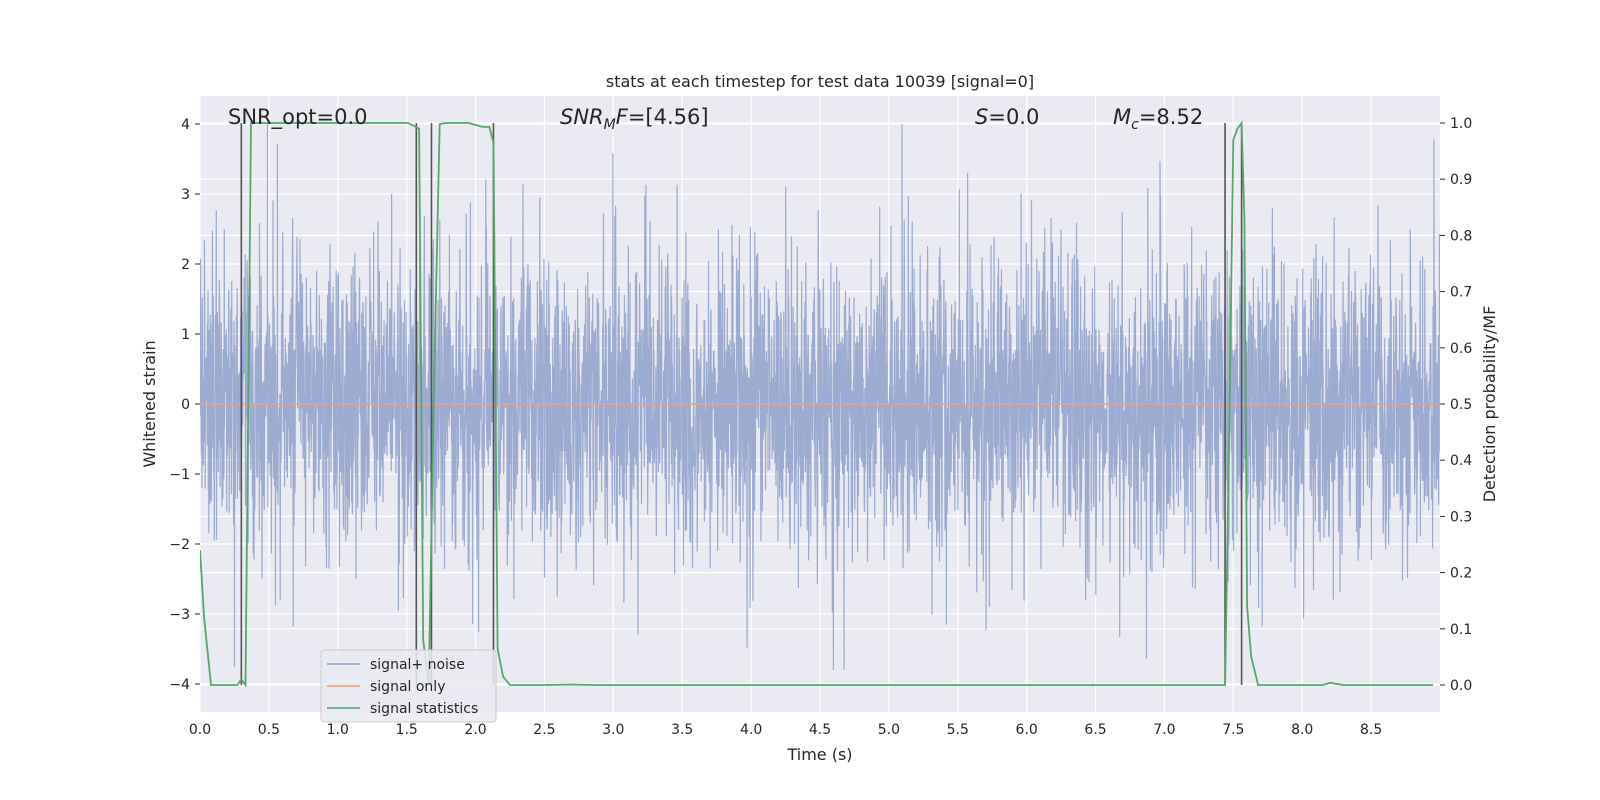 The width and height of the screenshot is (1600, 800). I want to click on y-tick-label: 1, so click(185, 335).